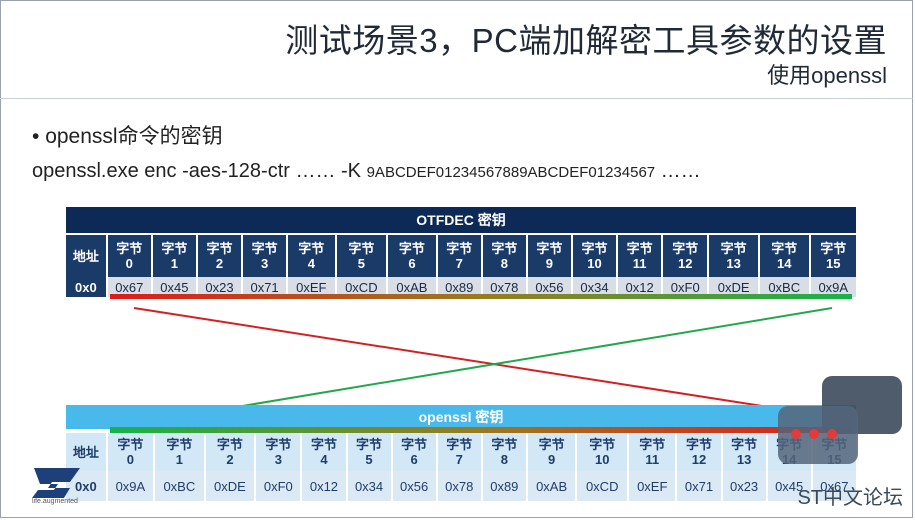 The width and height of the screenshot is (915, 520). What do you see at coordinates (744, 486) in the screenshot?
I see `openssl-byte-value: 0x23` at bounding box center [744, 486].